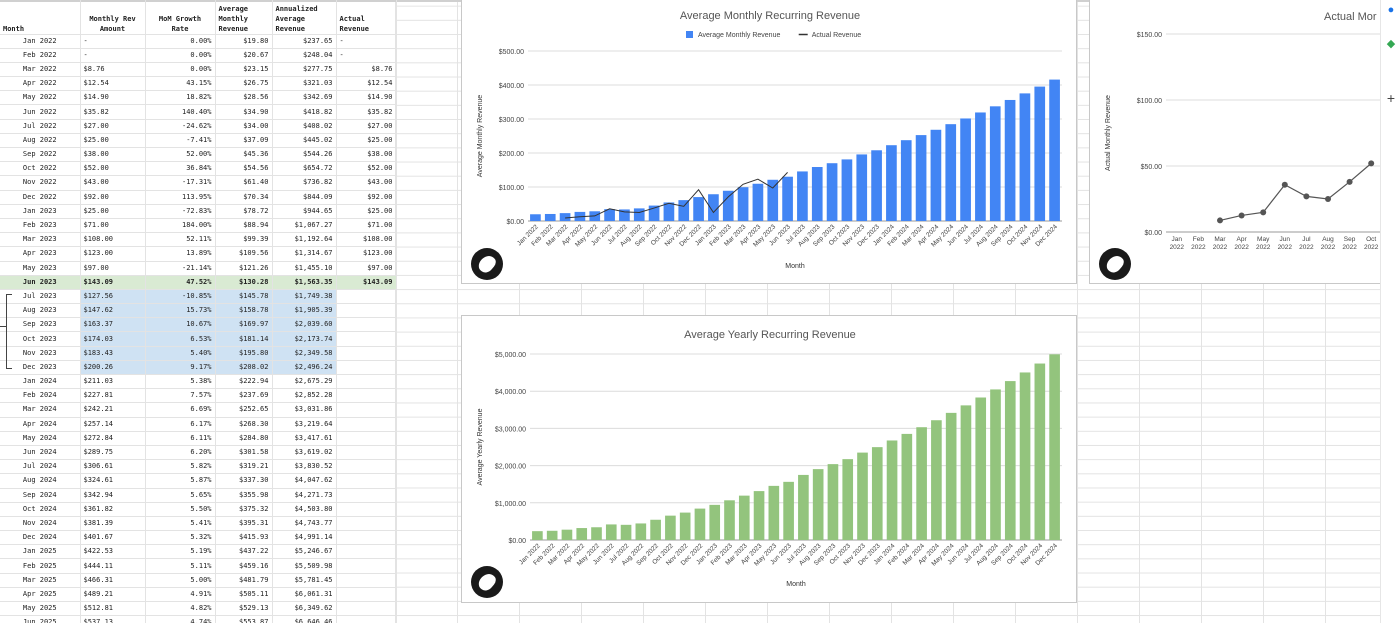 The width and height of the screenshot is (1400, 623). I want to click on table-row: Jan 2025 $422.53 5.19% $437.22 $5,246.67, so click(198, 552).